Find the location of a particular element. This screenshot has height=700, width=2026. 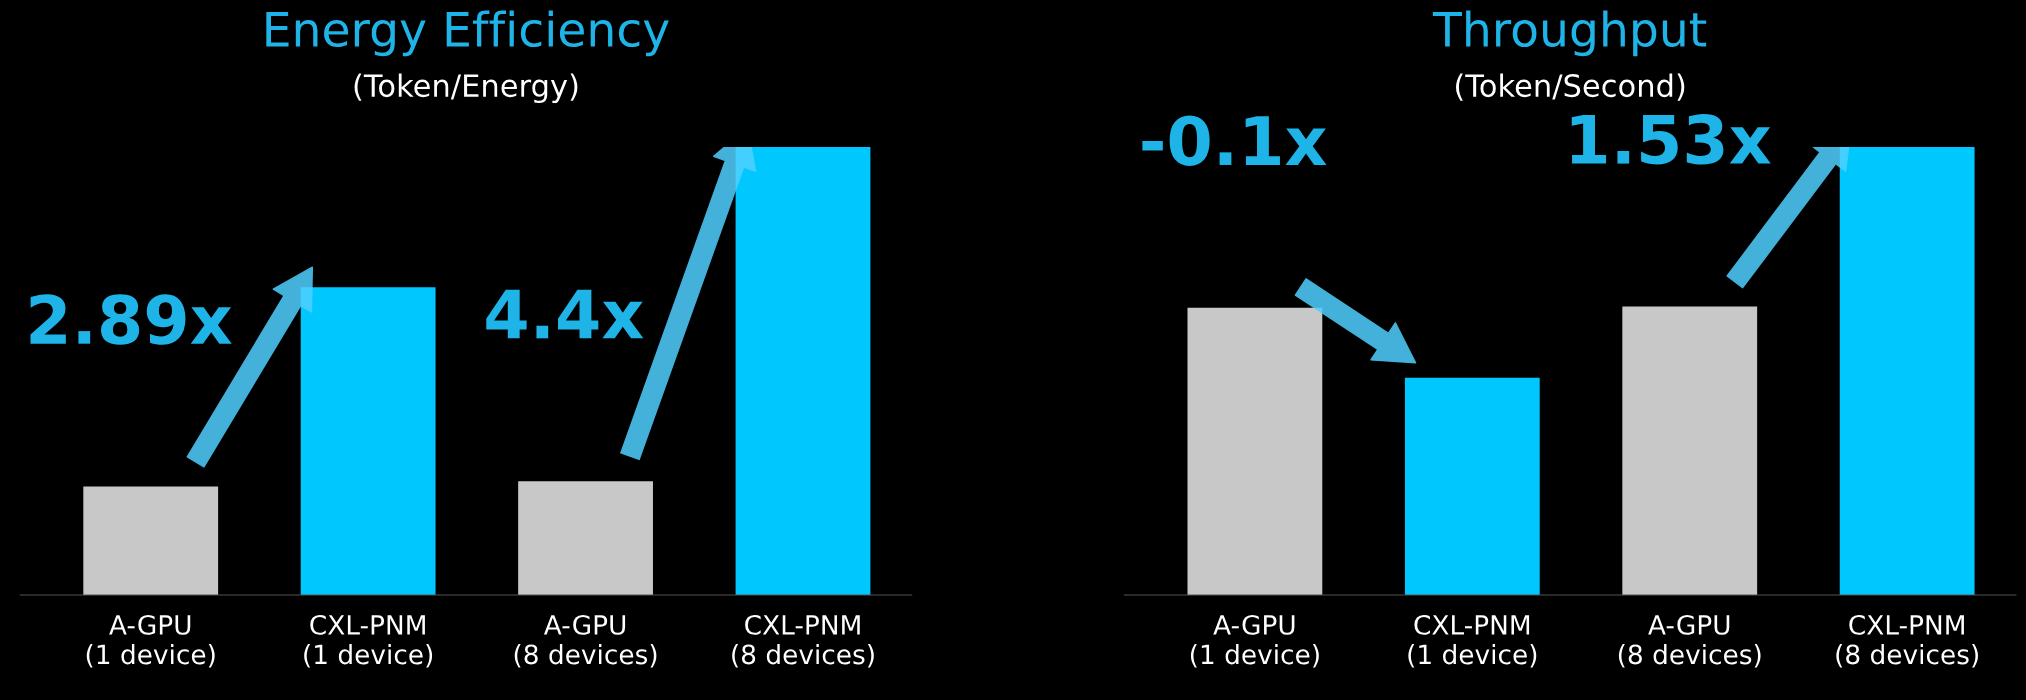

chart-subtitle: (Token/Second) is located at coordinates (1570, 87).